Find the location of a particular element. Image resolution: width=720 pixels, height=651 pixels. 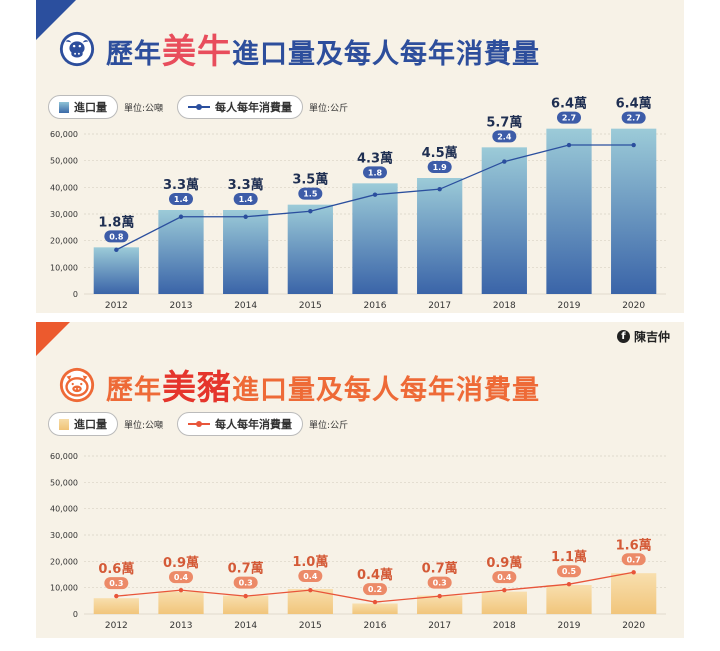

line-value-label: 0.4 is located at coordinates (181, 577).